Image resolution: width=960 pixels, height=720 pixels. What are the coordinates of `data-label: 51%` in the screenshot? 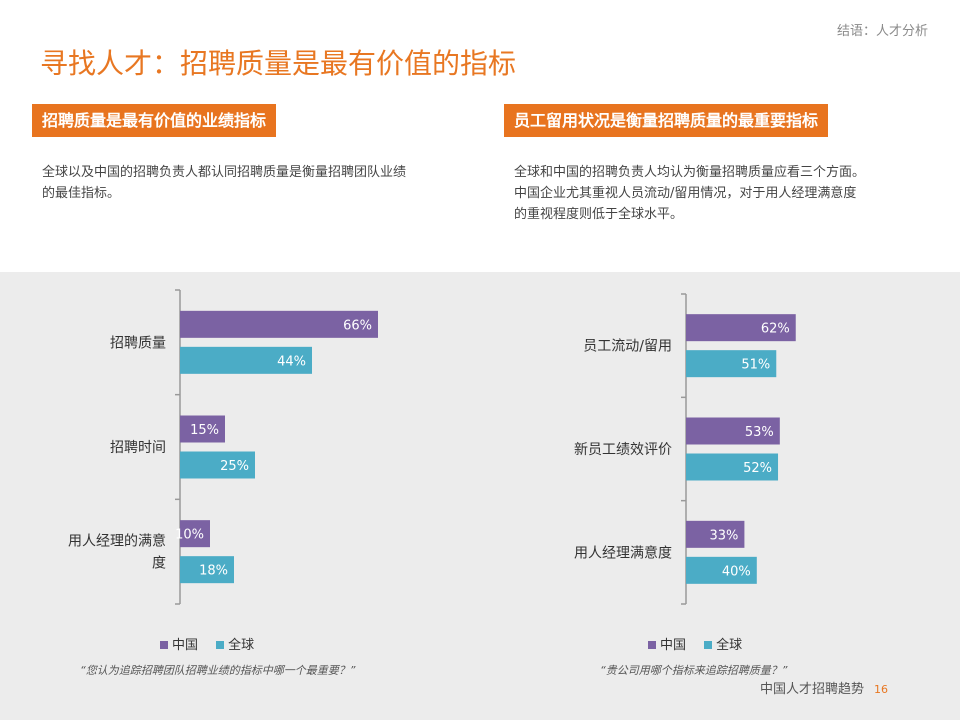 It's located at (755, 365).